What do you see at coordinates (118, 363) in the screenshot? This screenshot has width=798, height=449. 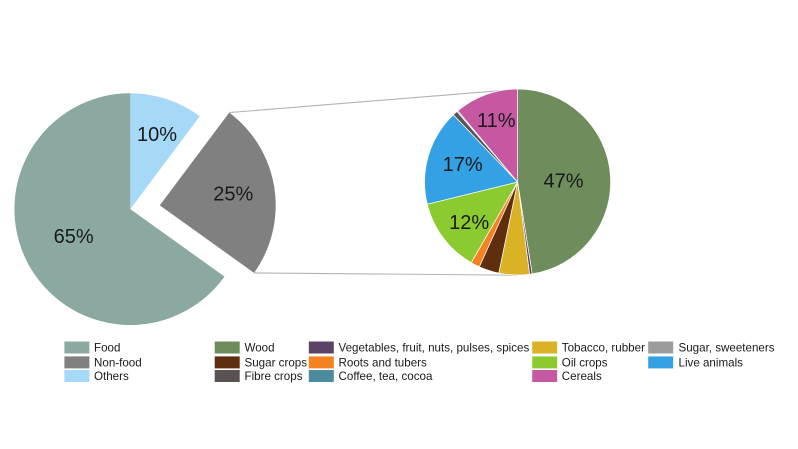 I see `svg-text: Non-food` at bounding box center [118, 363].